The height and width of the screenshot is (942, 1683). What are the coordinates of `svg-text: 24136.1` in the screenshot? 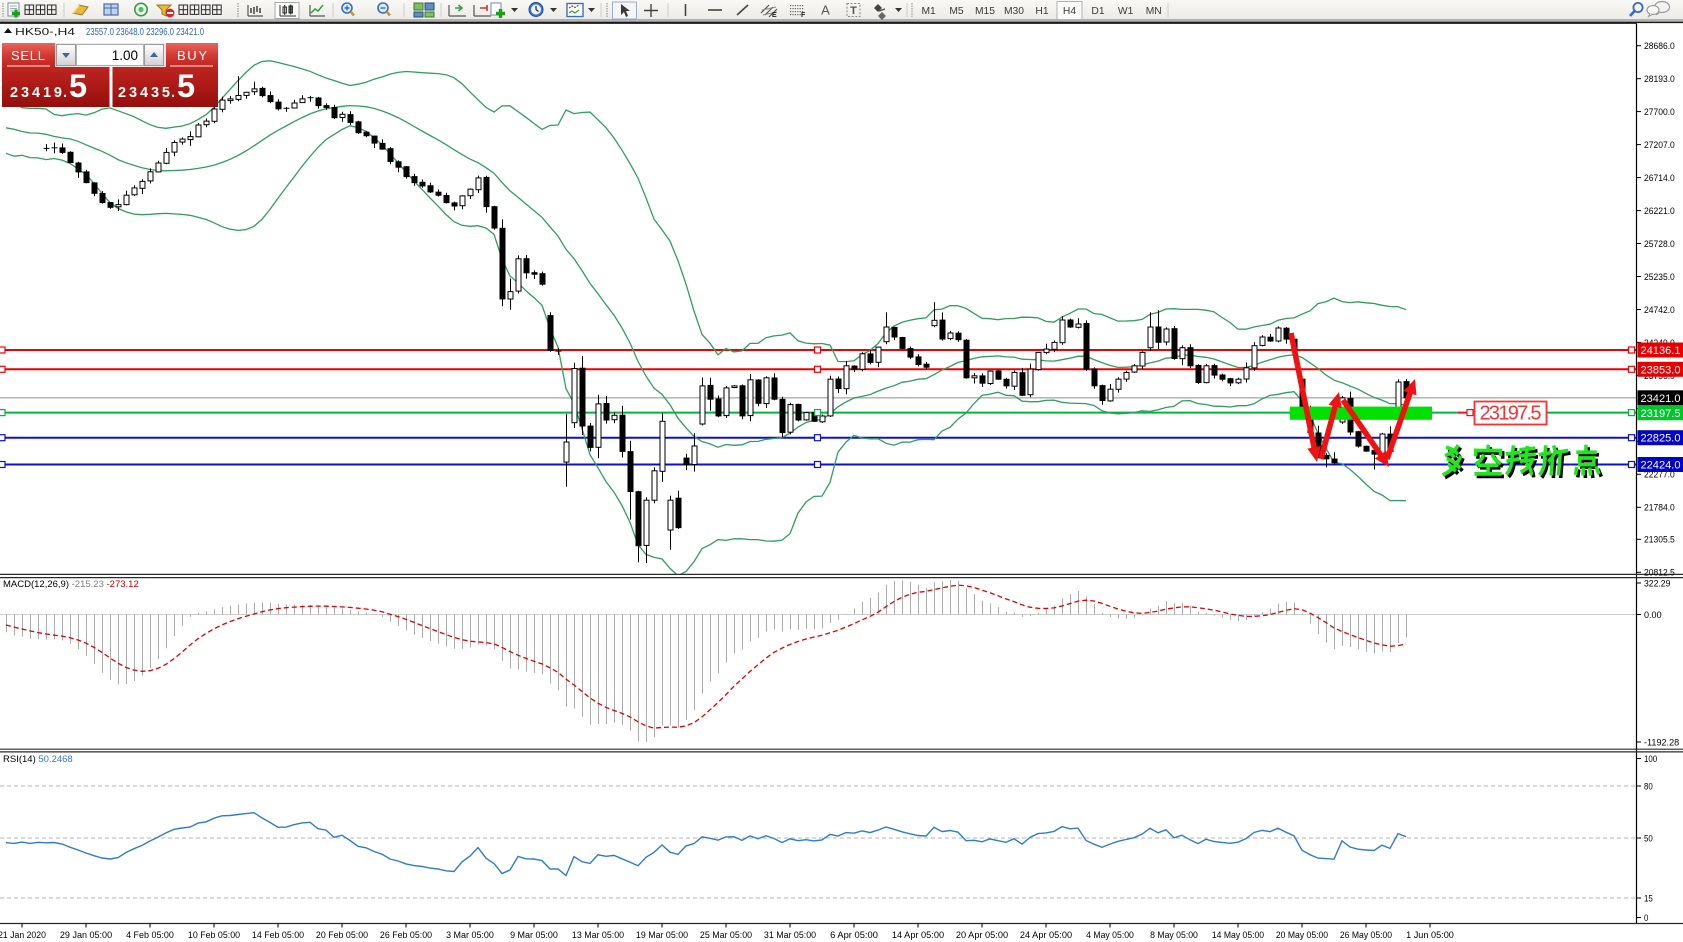 It's located at (1661, 351).